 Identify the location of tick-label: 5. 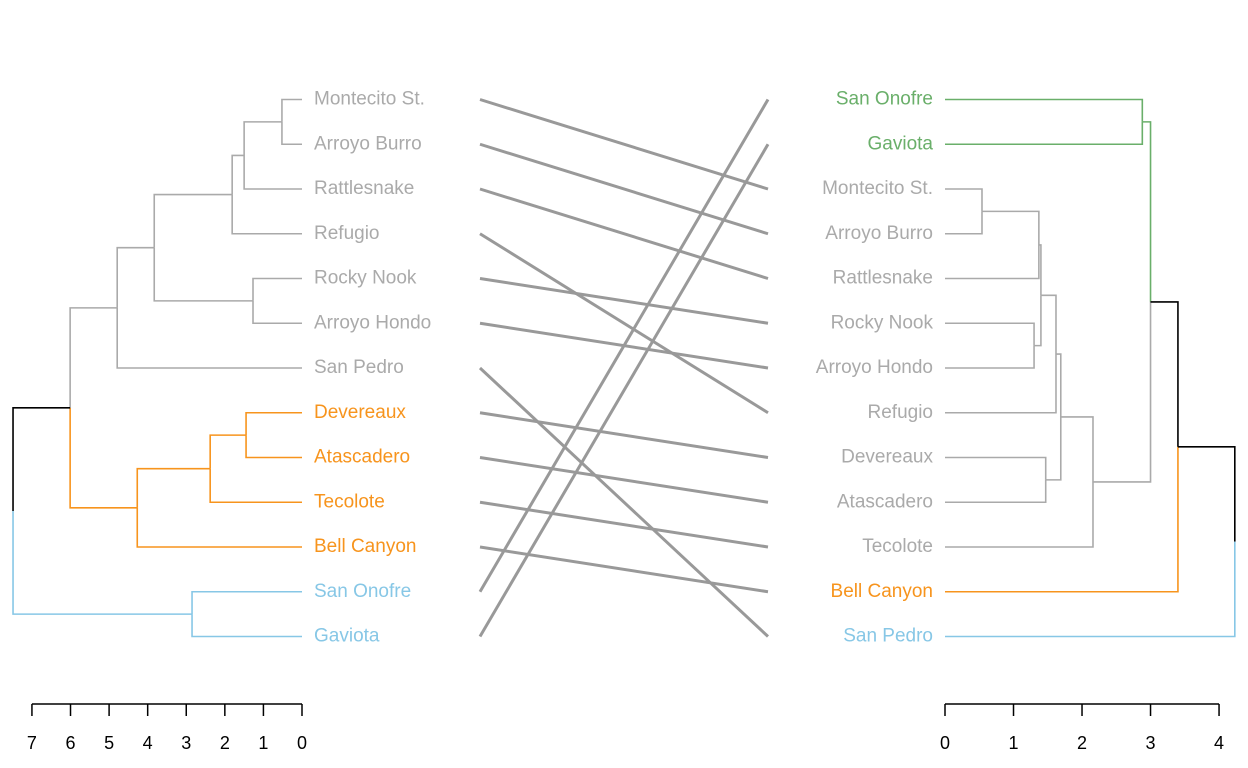
(109, 743).